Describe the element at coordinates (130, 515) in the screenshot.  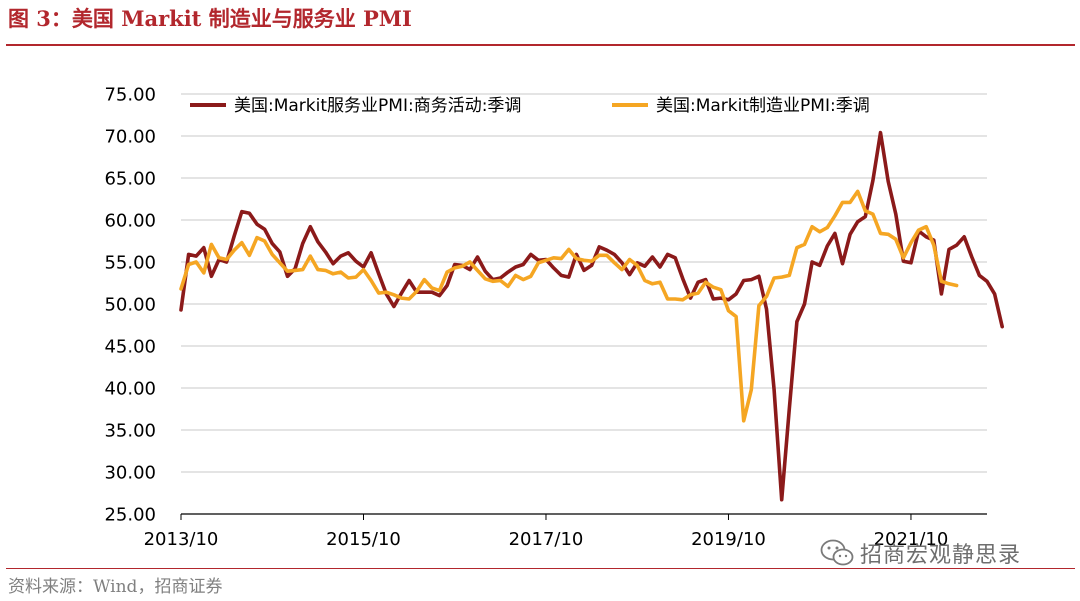
I see `y-tick-label: 25.00` at that location.